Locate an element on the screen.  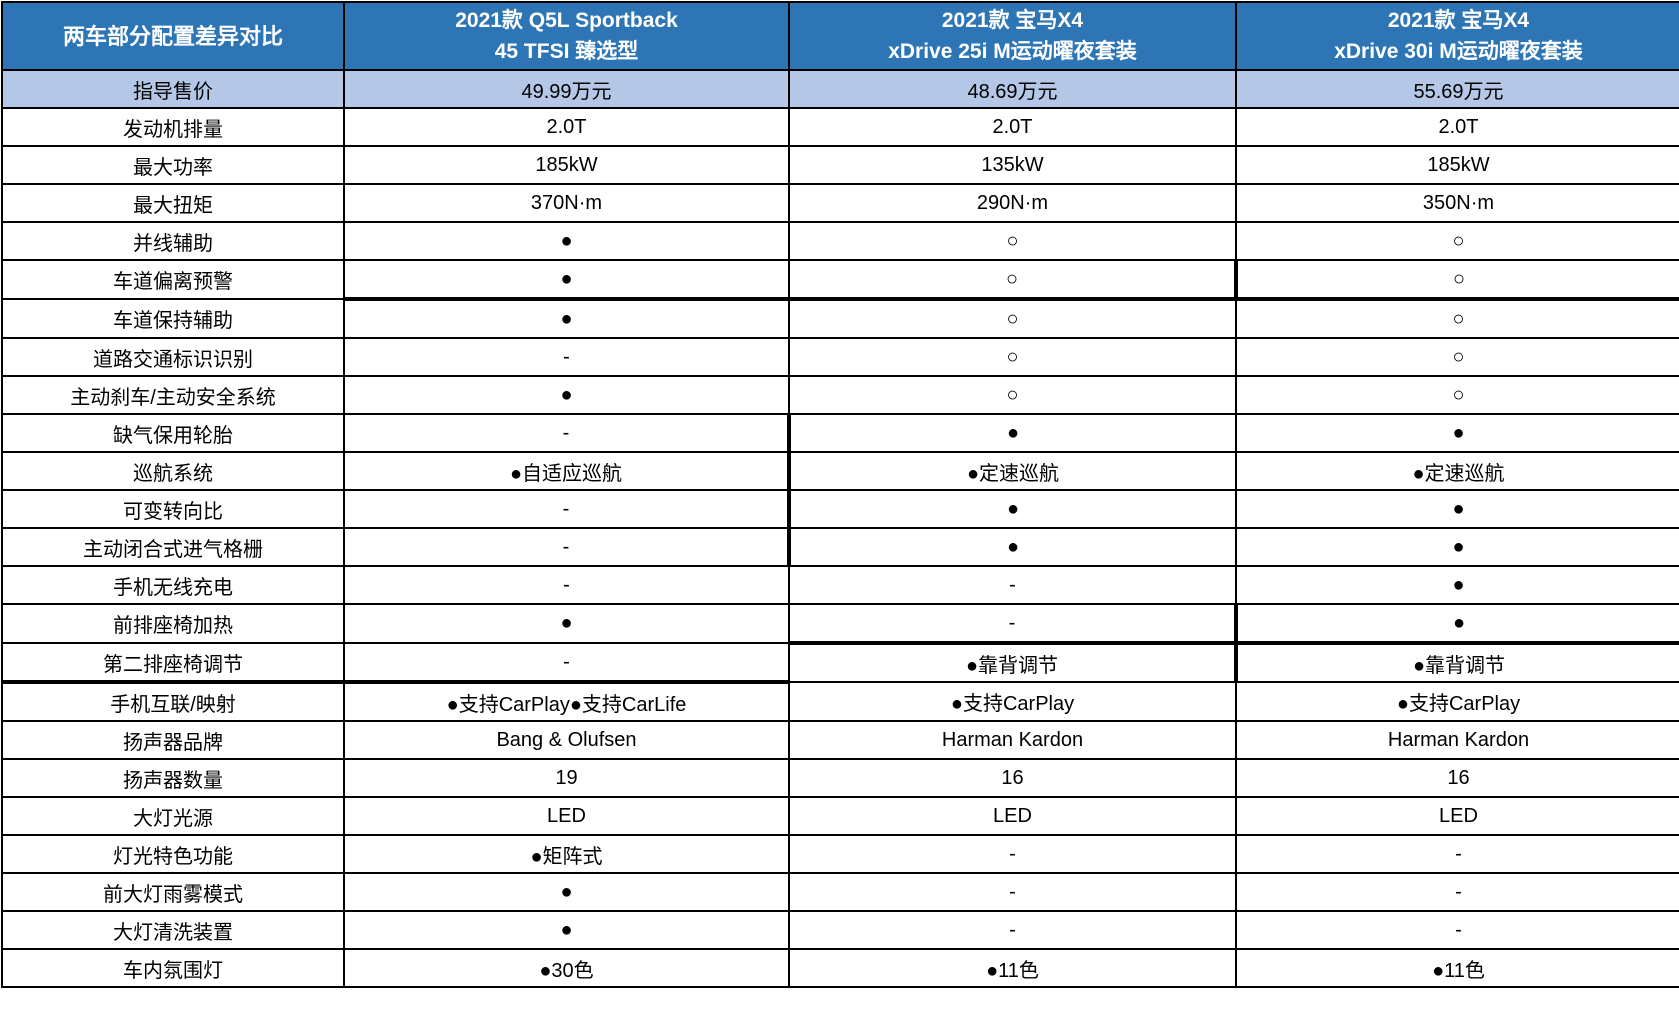
table-row: 缺气保用轮胎 - ● ● is located at coordinates (840, 433).